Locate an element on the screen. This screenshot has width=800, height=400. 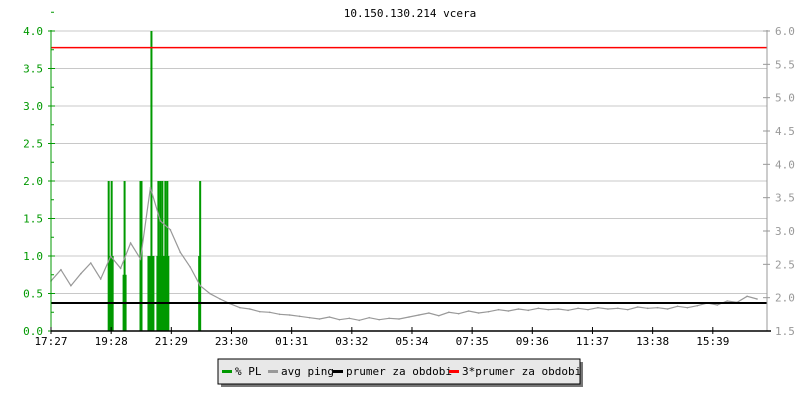
x-tick-label: 01:31 is located at coordinates (291, 341).